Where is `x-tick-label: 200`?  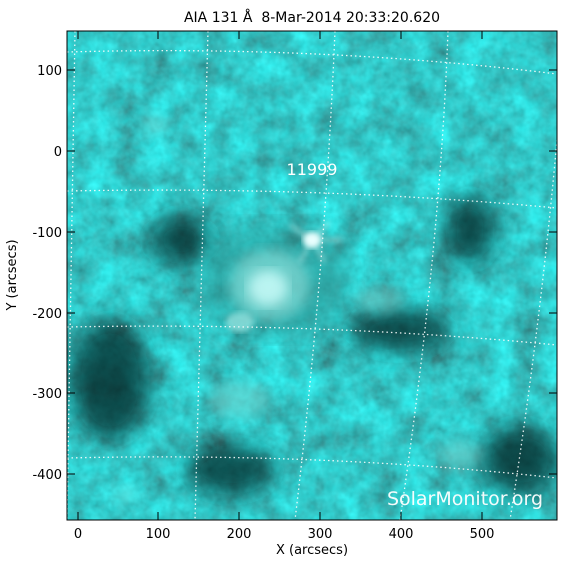
x-tick-label: 200 is located at coordinates (239, 534).